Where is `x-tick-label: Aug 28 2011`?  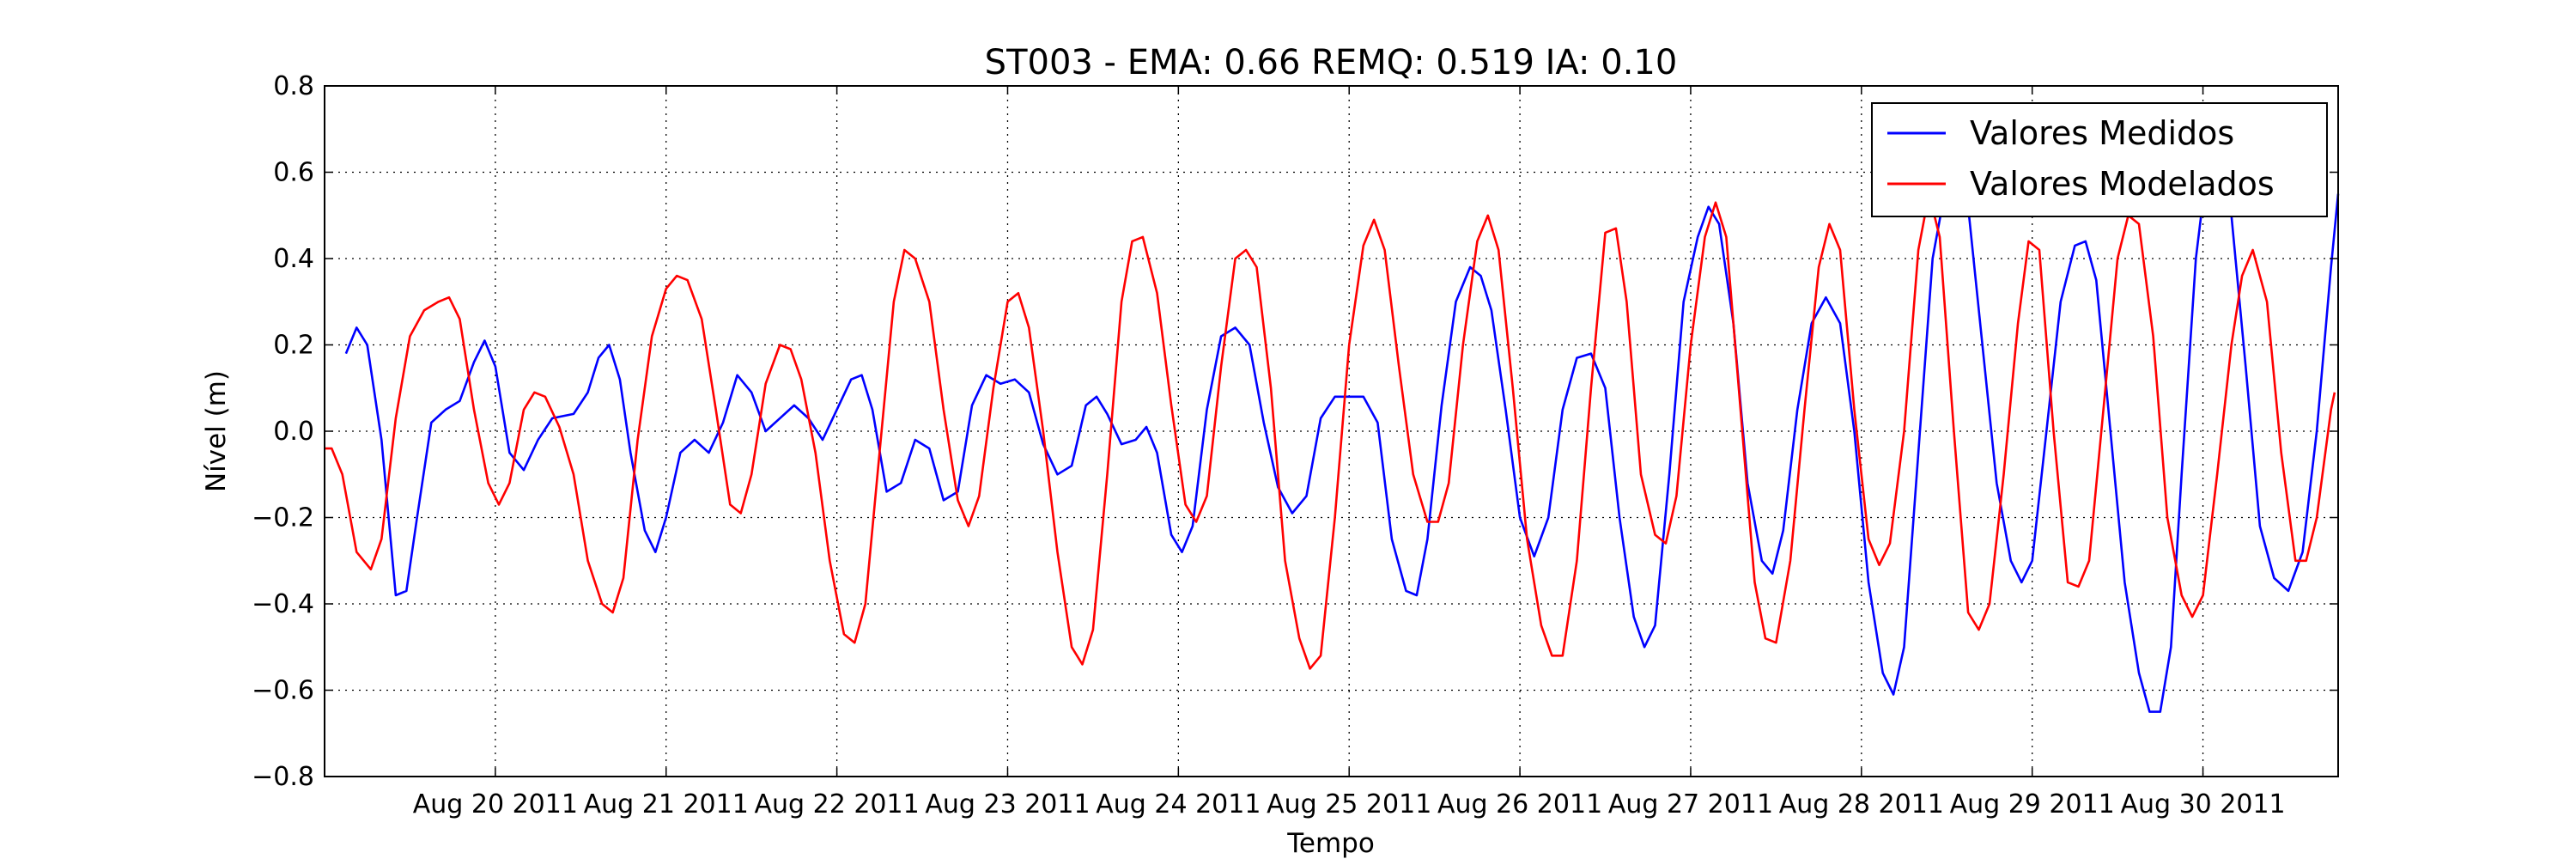 x-tick-label: Aug 28 2011 is located at coordinates (1862, 804).